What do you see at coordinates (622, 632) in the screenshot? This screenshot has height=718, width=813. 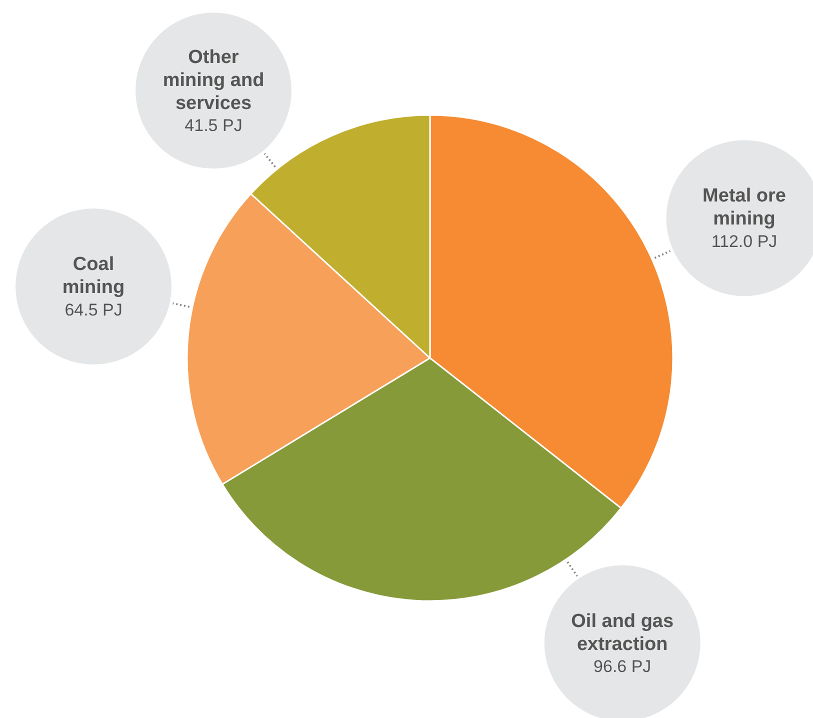 I see `slice-label: Oil and gas extraction` at bounding box center [622, 632].